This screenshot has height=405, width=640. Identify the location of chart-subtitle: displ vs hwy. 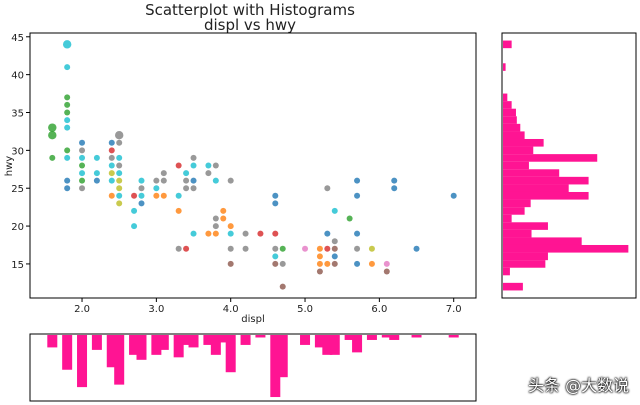
(250, 25).